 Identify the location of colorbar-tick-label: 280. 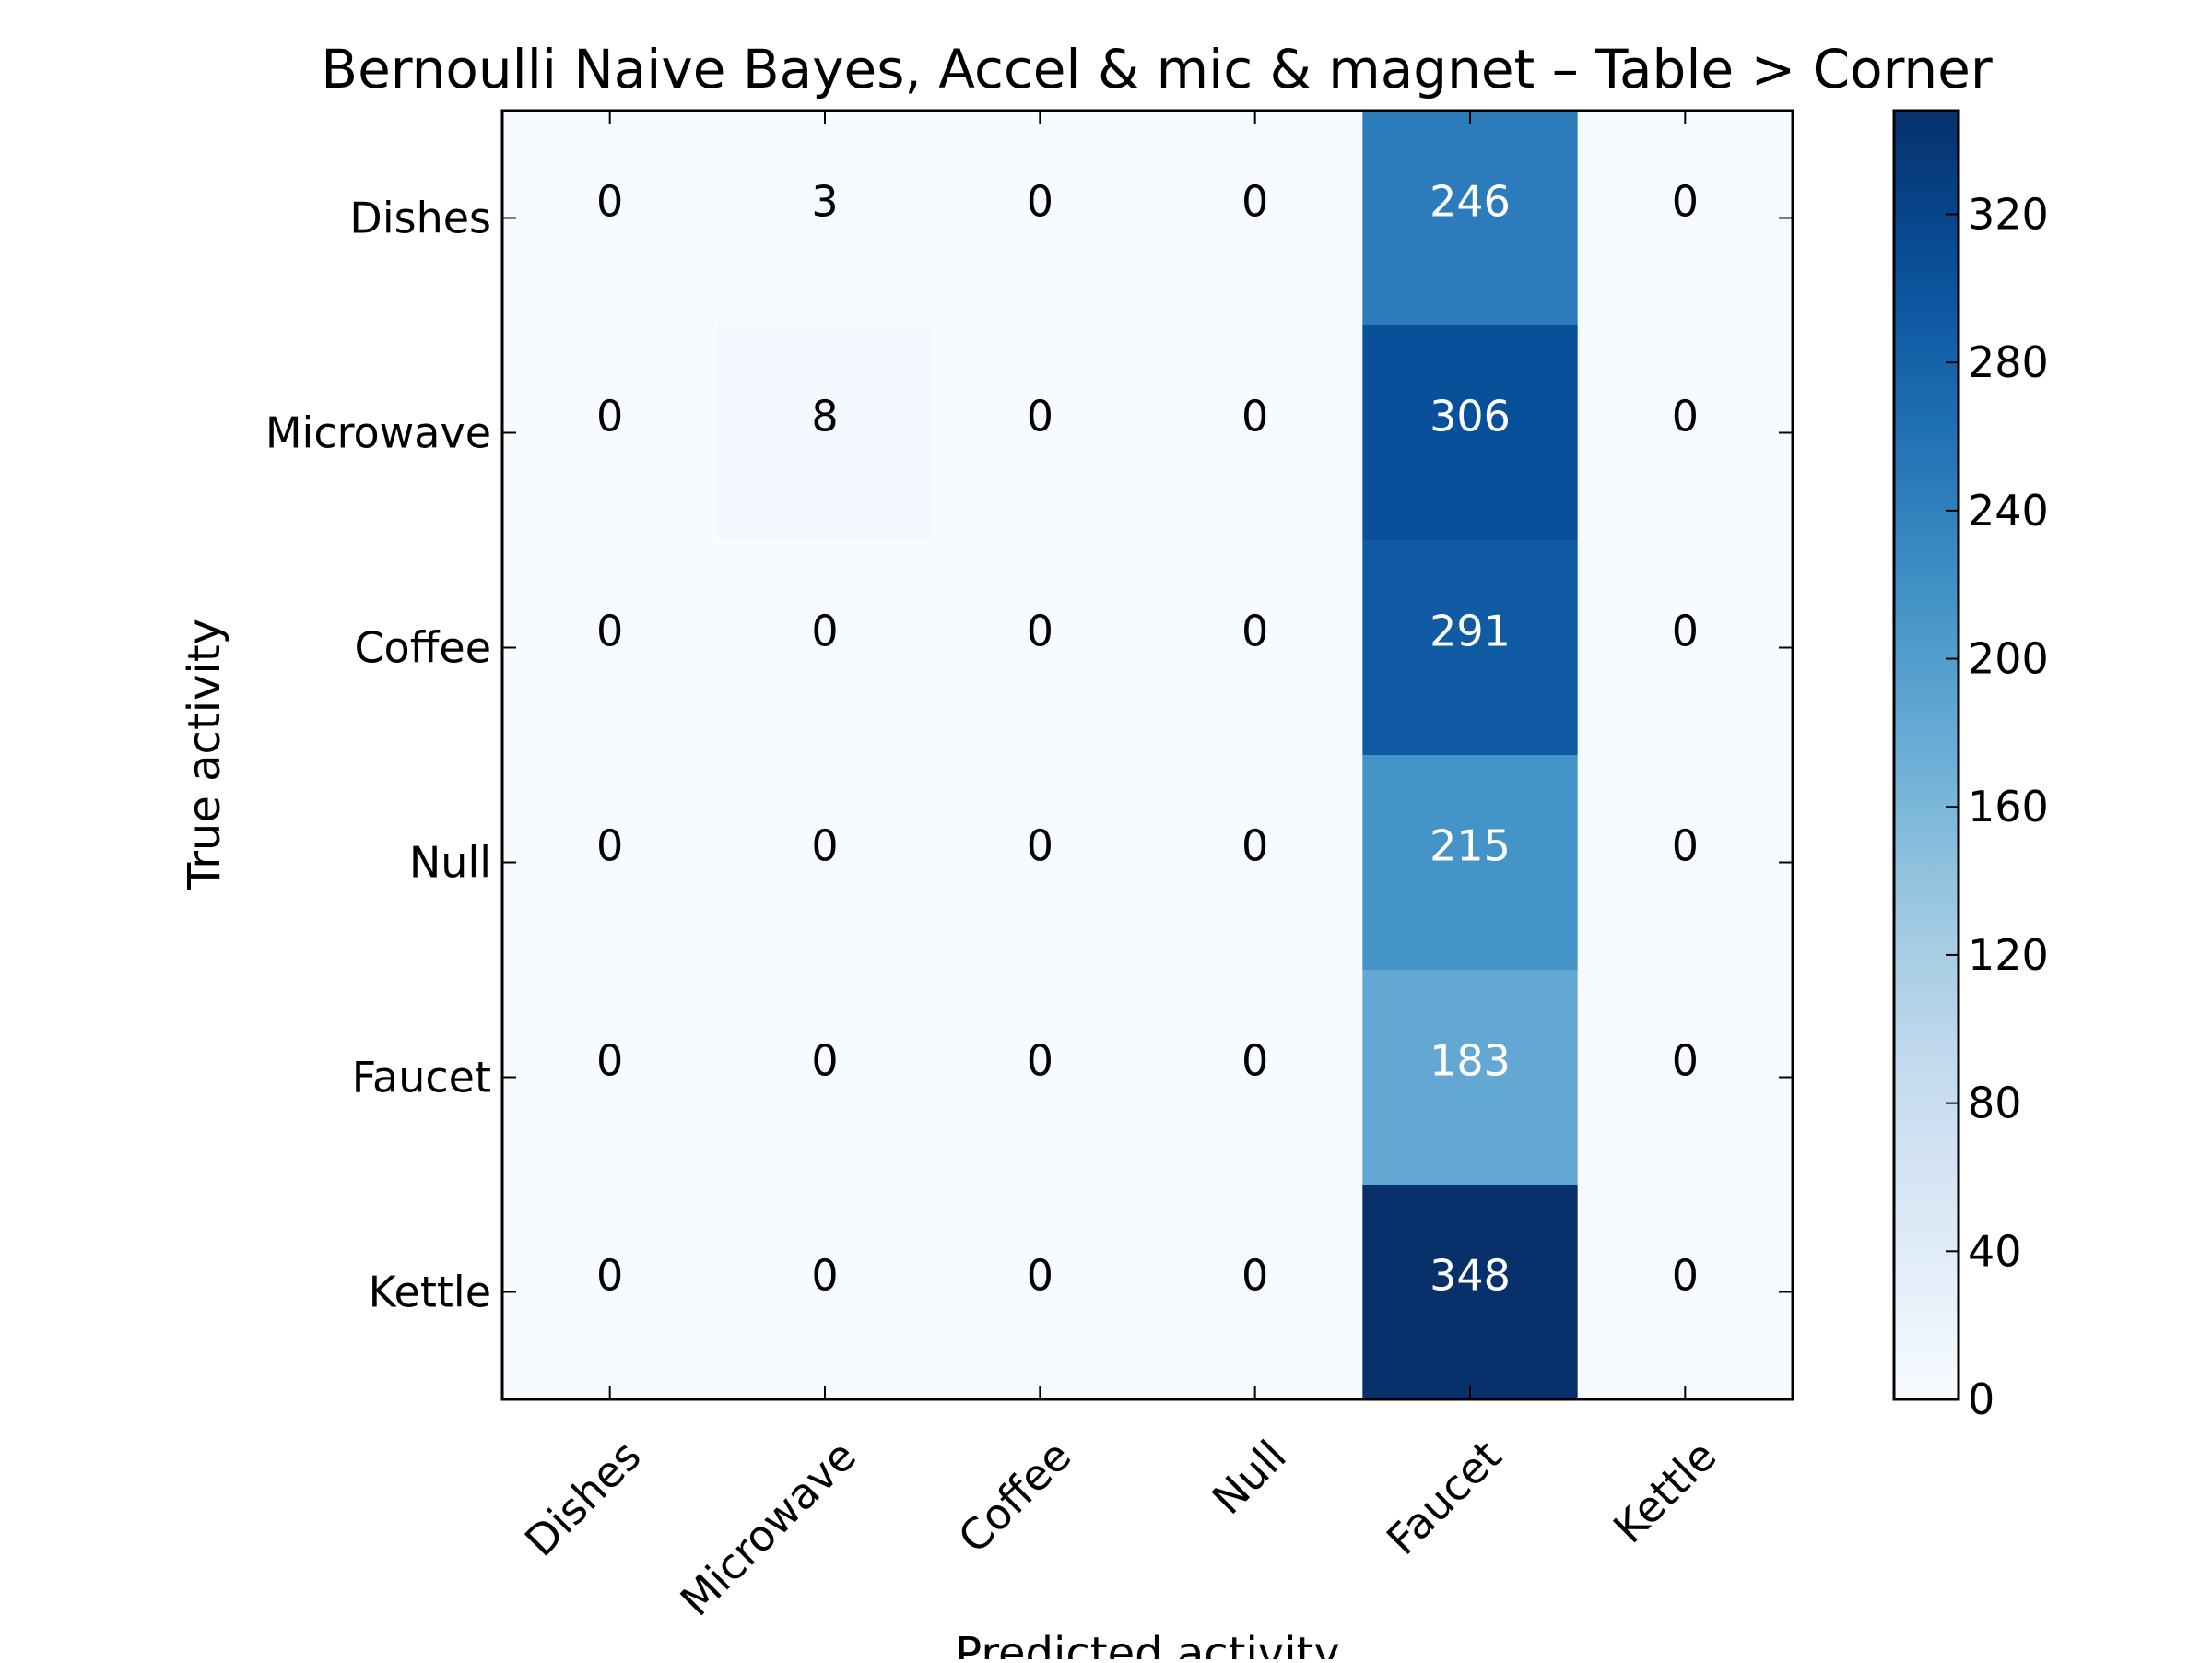
(2008, 362).